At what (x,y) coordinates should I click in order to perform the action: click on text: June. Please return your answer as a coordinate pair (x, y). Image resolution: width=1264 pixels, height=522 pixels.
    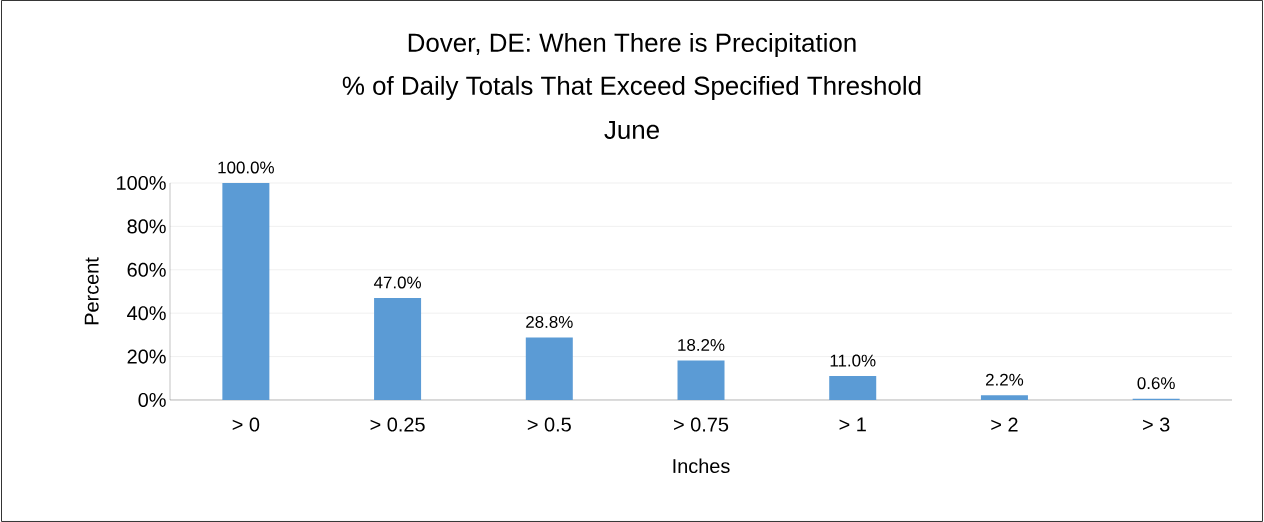
    Looking at the image, I should click on (631, 130).